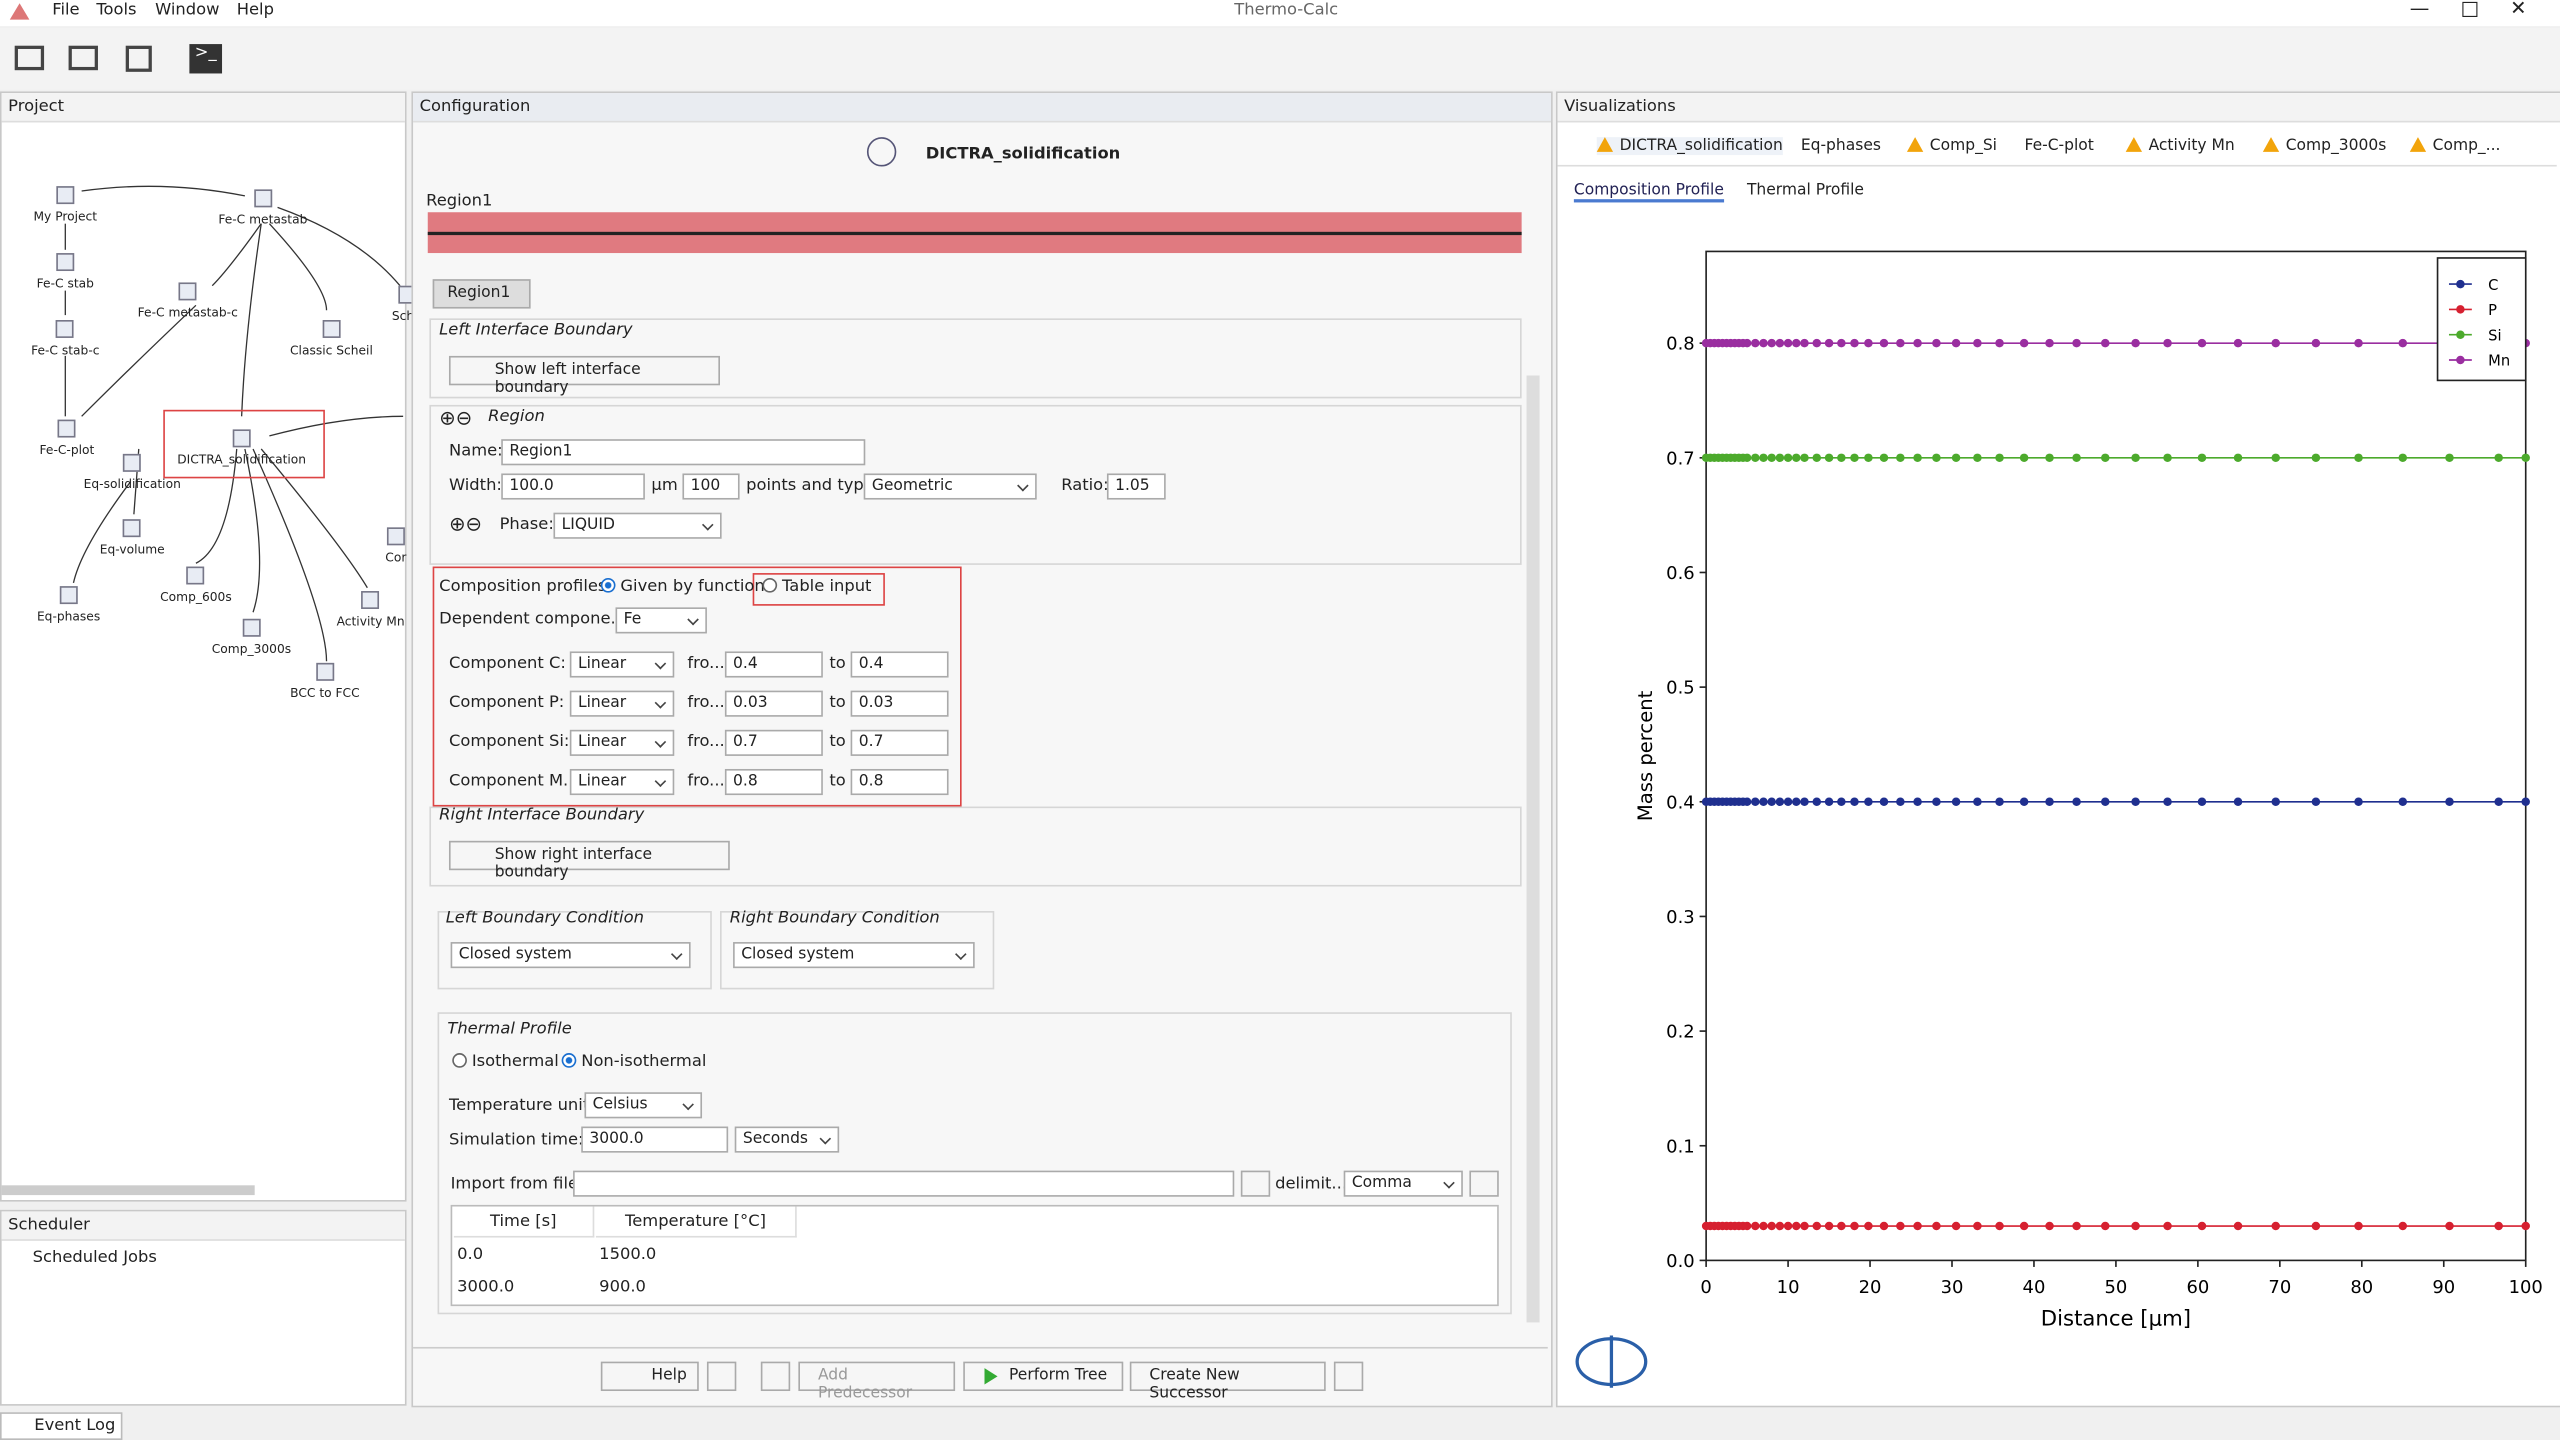 The image size is (2560, 1440). Describe the element at coordinates (83, 58) in the screenshot. I see `import-button` at that location.